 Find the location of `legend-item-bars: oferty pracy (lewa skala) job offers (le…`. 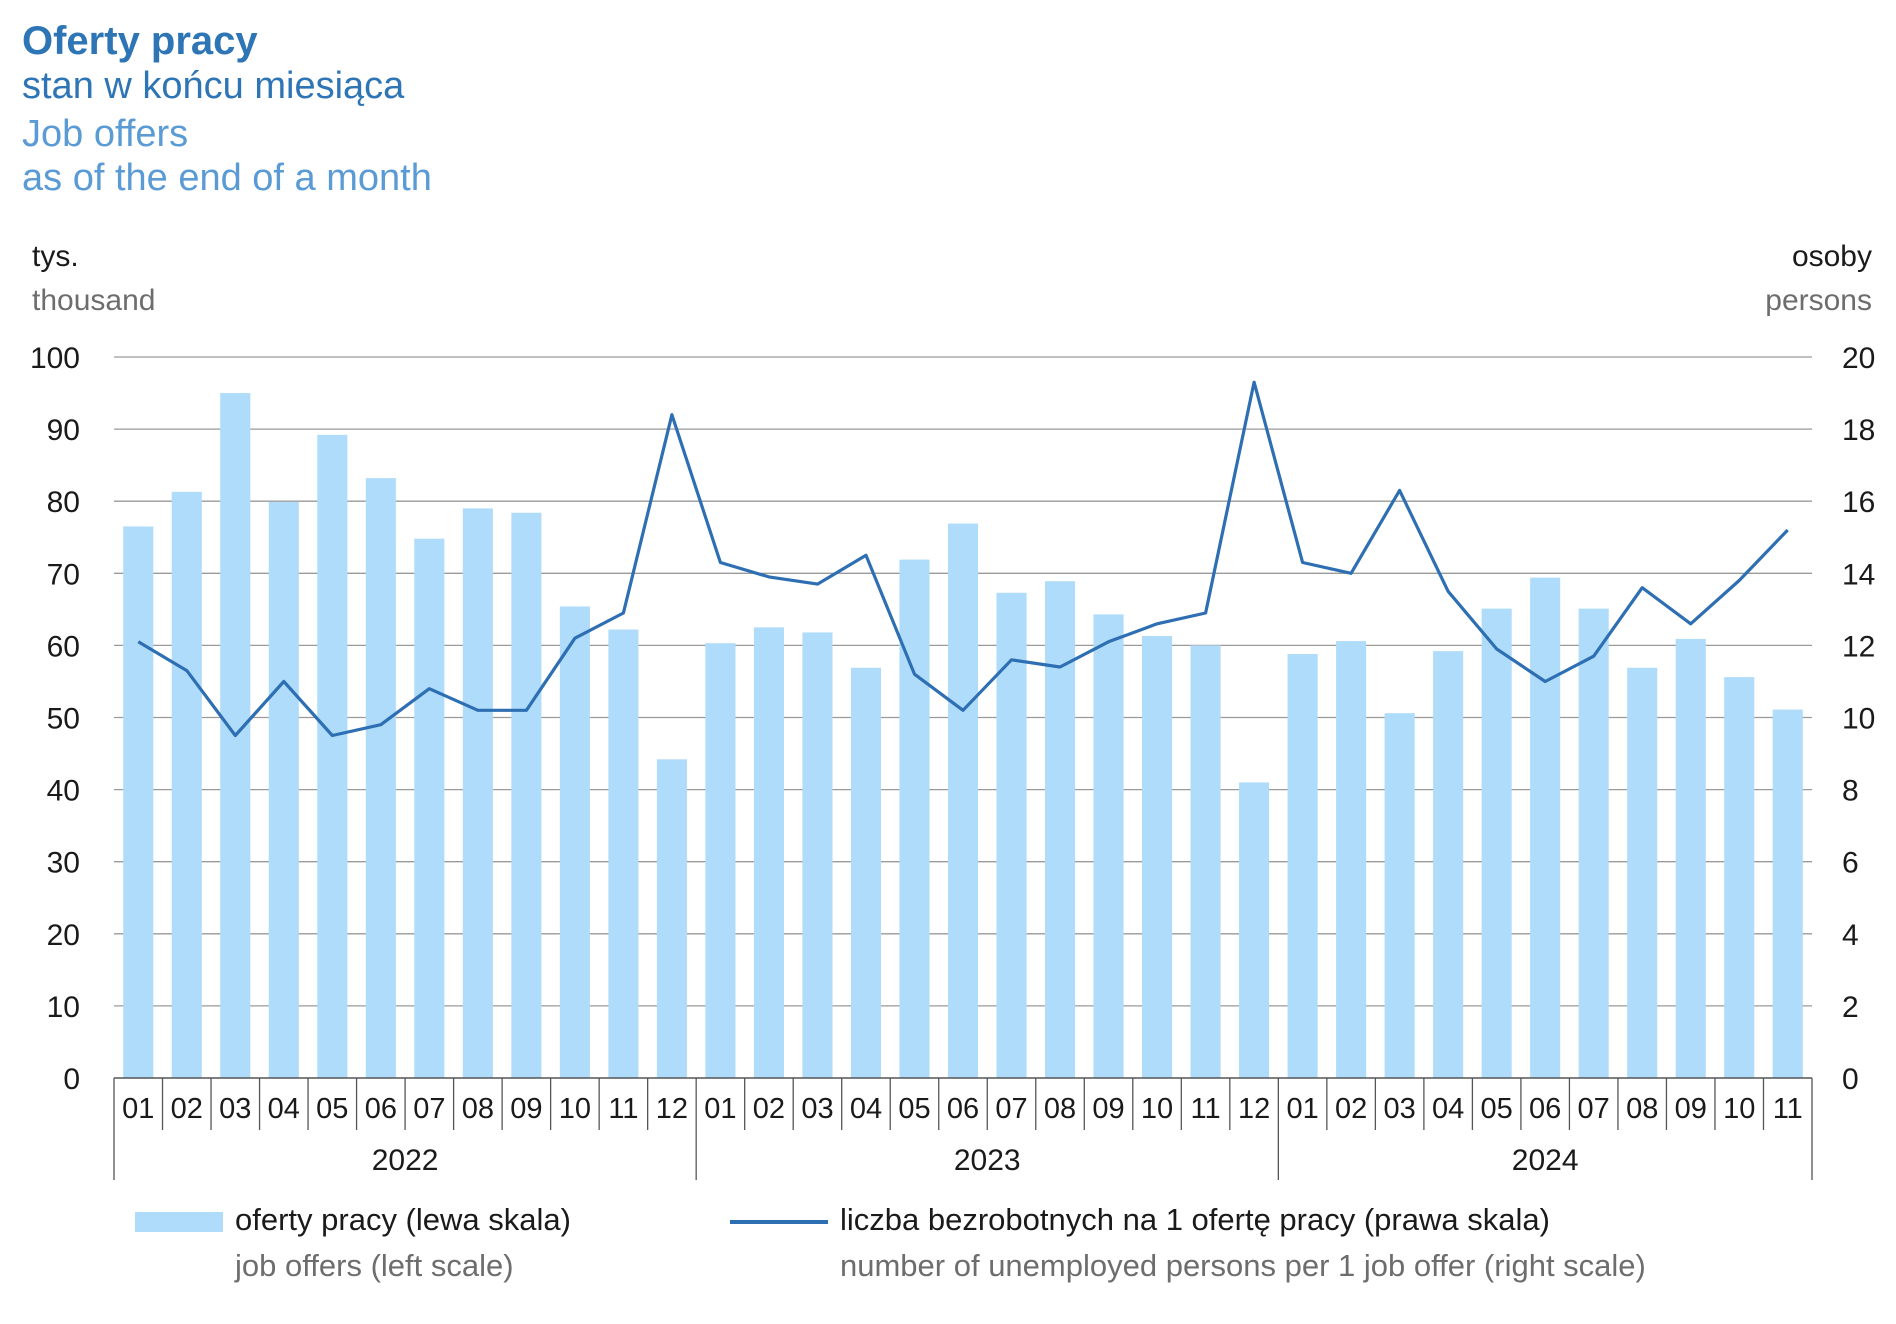

legend-item-bars: oferty pracy (lewa skala) job offers (le… is located at coordinates (353, 1243).